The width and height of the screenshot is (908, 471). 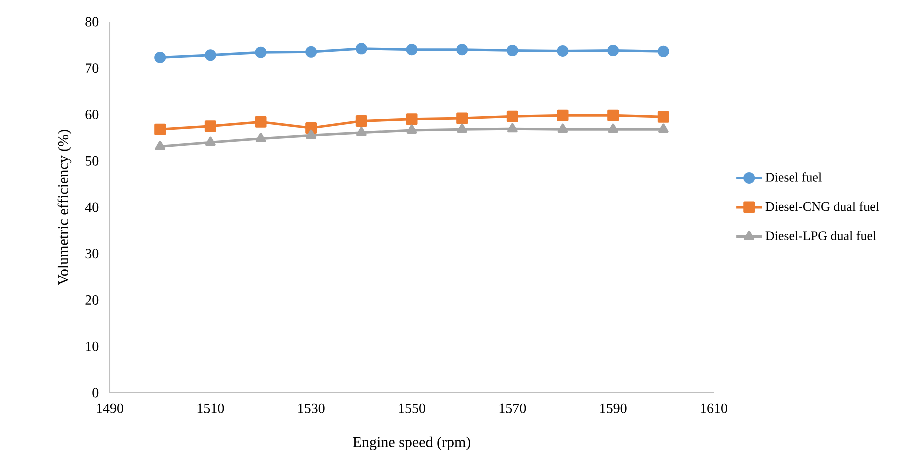 What do you see at coordinates (513, 409) in the screenshot?
I see `x-tick-label: 1570` at bounding box center [513, 409].